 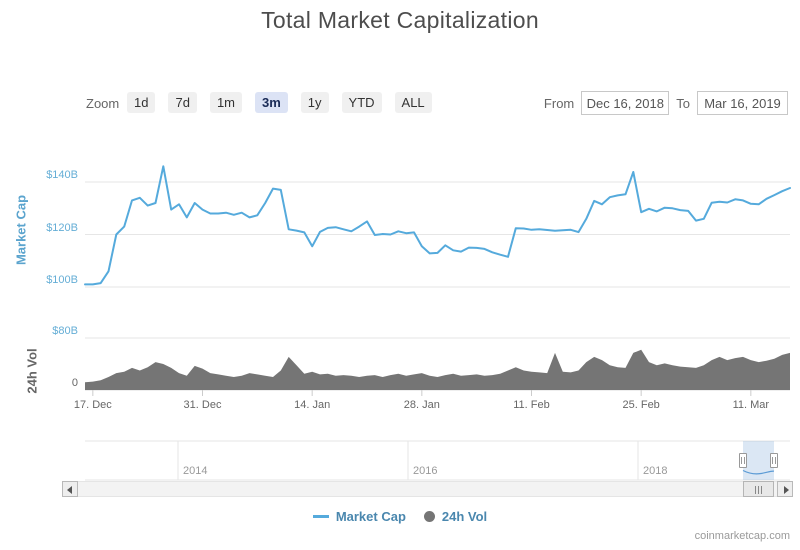 I want to click on watermark: coinmarketcap.com, so click(x=742, y=536).